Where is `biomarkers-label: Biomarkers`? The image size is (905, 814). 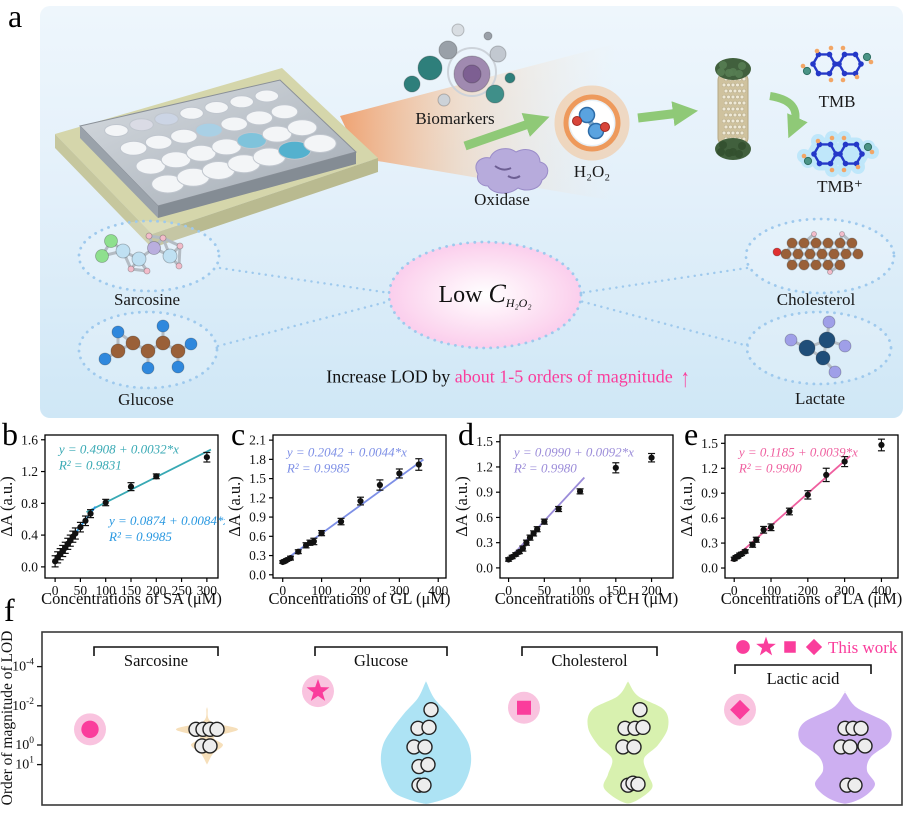 biomarkers-label: Biomarkers is located at coordinates (455, 118).